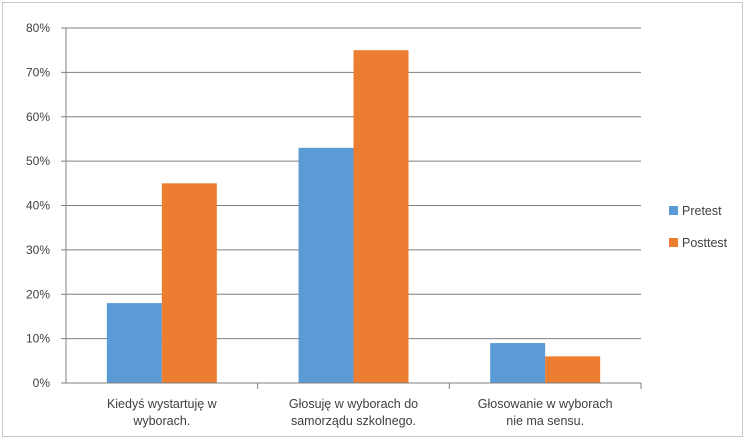 This screenshot has height=441, width=747. I want to click on x-category-label: Kiedyś wystartuję w, so click(162, 404).